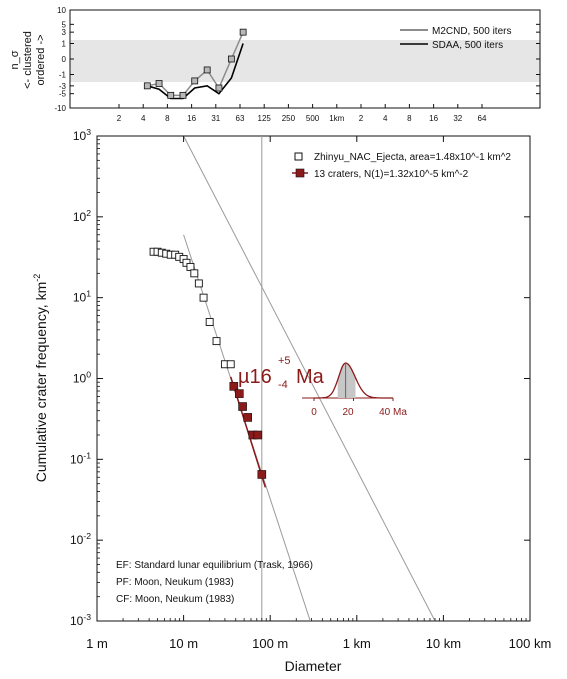  What do you see at coordinates (261, 377) in the screenshot?
I see `age-value: 16` at bounding box center [261, 377].